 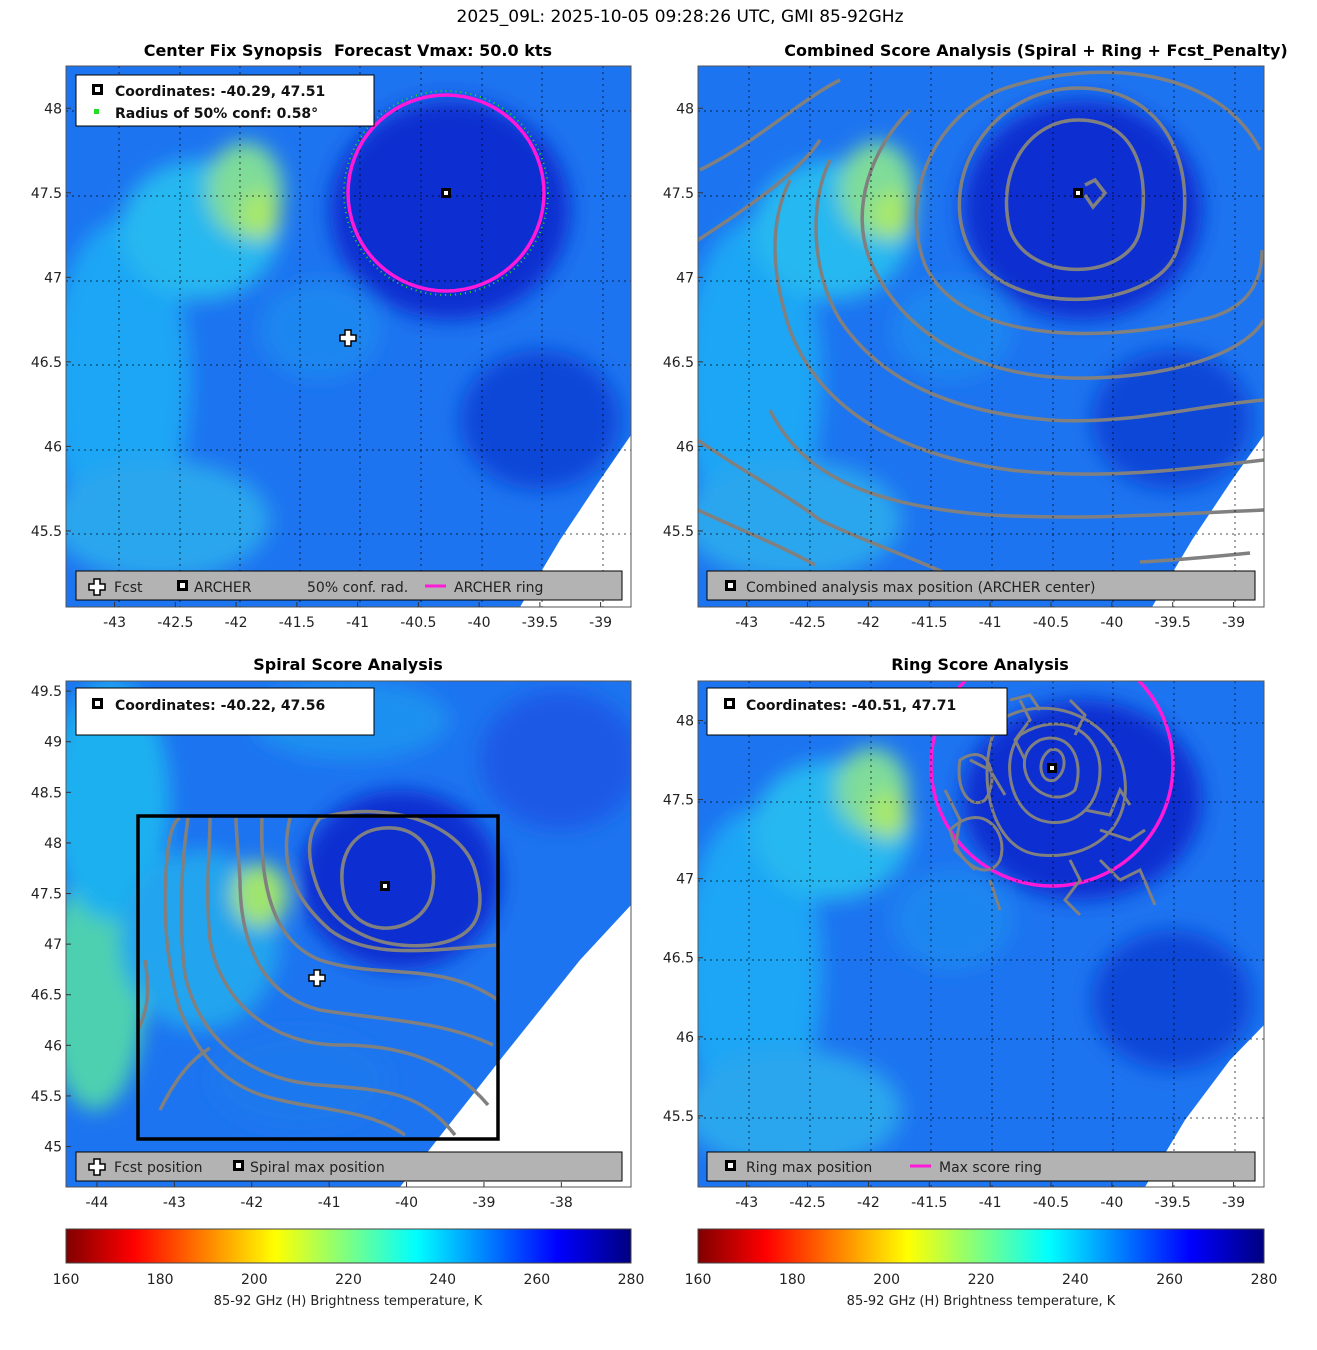 What do you see at coordinates (53, 743) in the screenshot?
I see `y-tick-label: 49` at bounding box center [53, 743].